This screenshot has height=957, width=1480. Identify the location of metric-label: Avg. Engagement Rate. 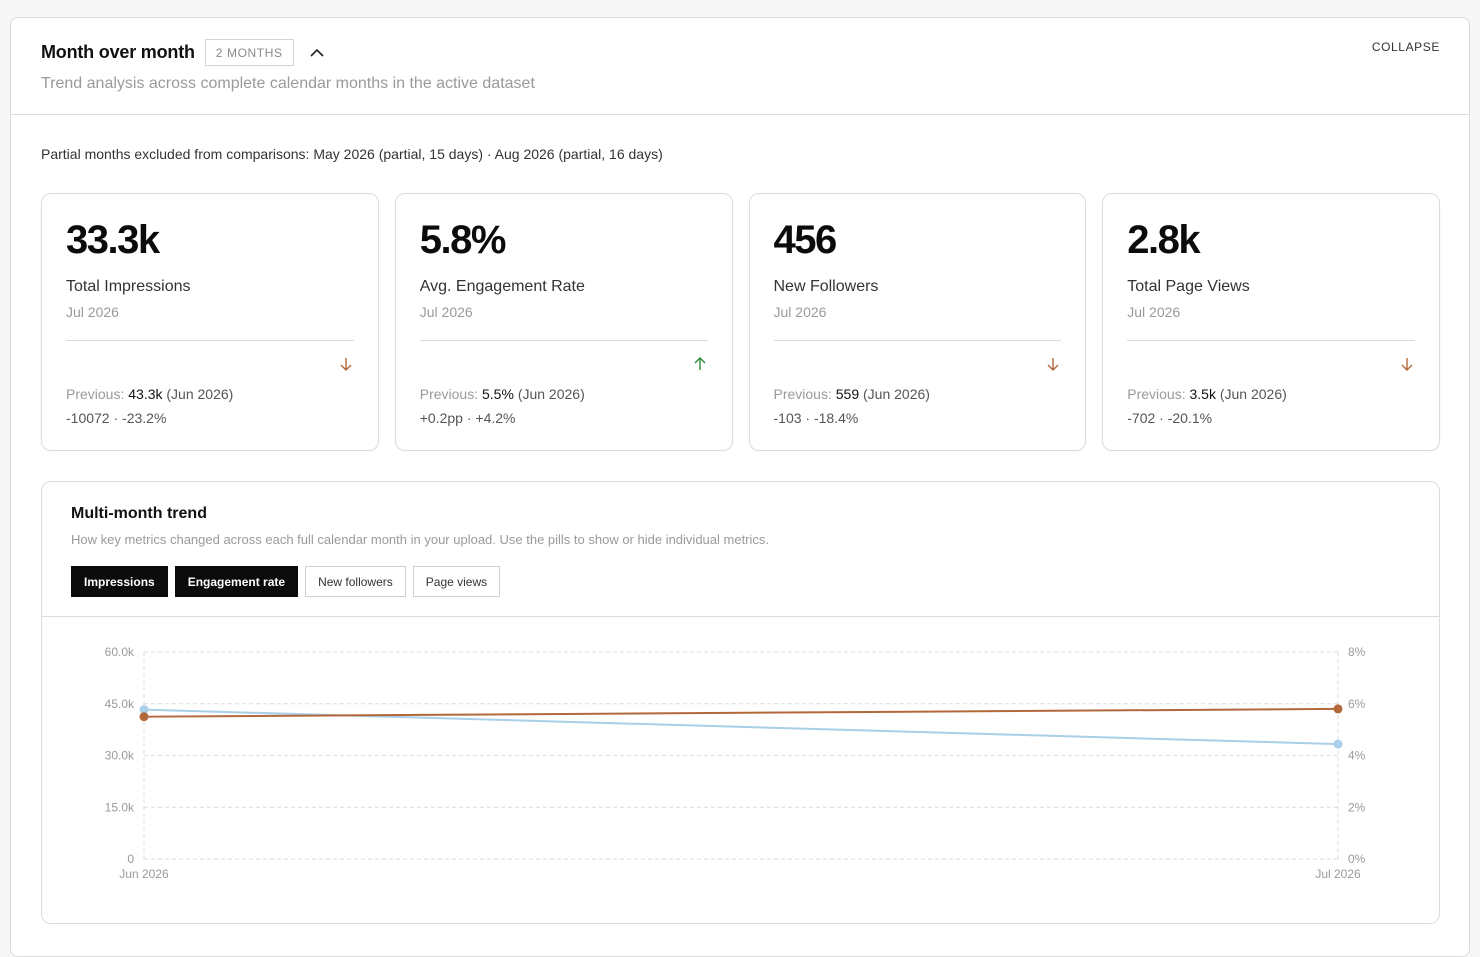
(502, 286).